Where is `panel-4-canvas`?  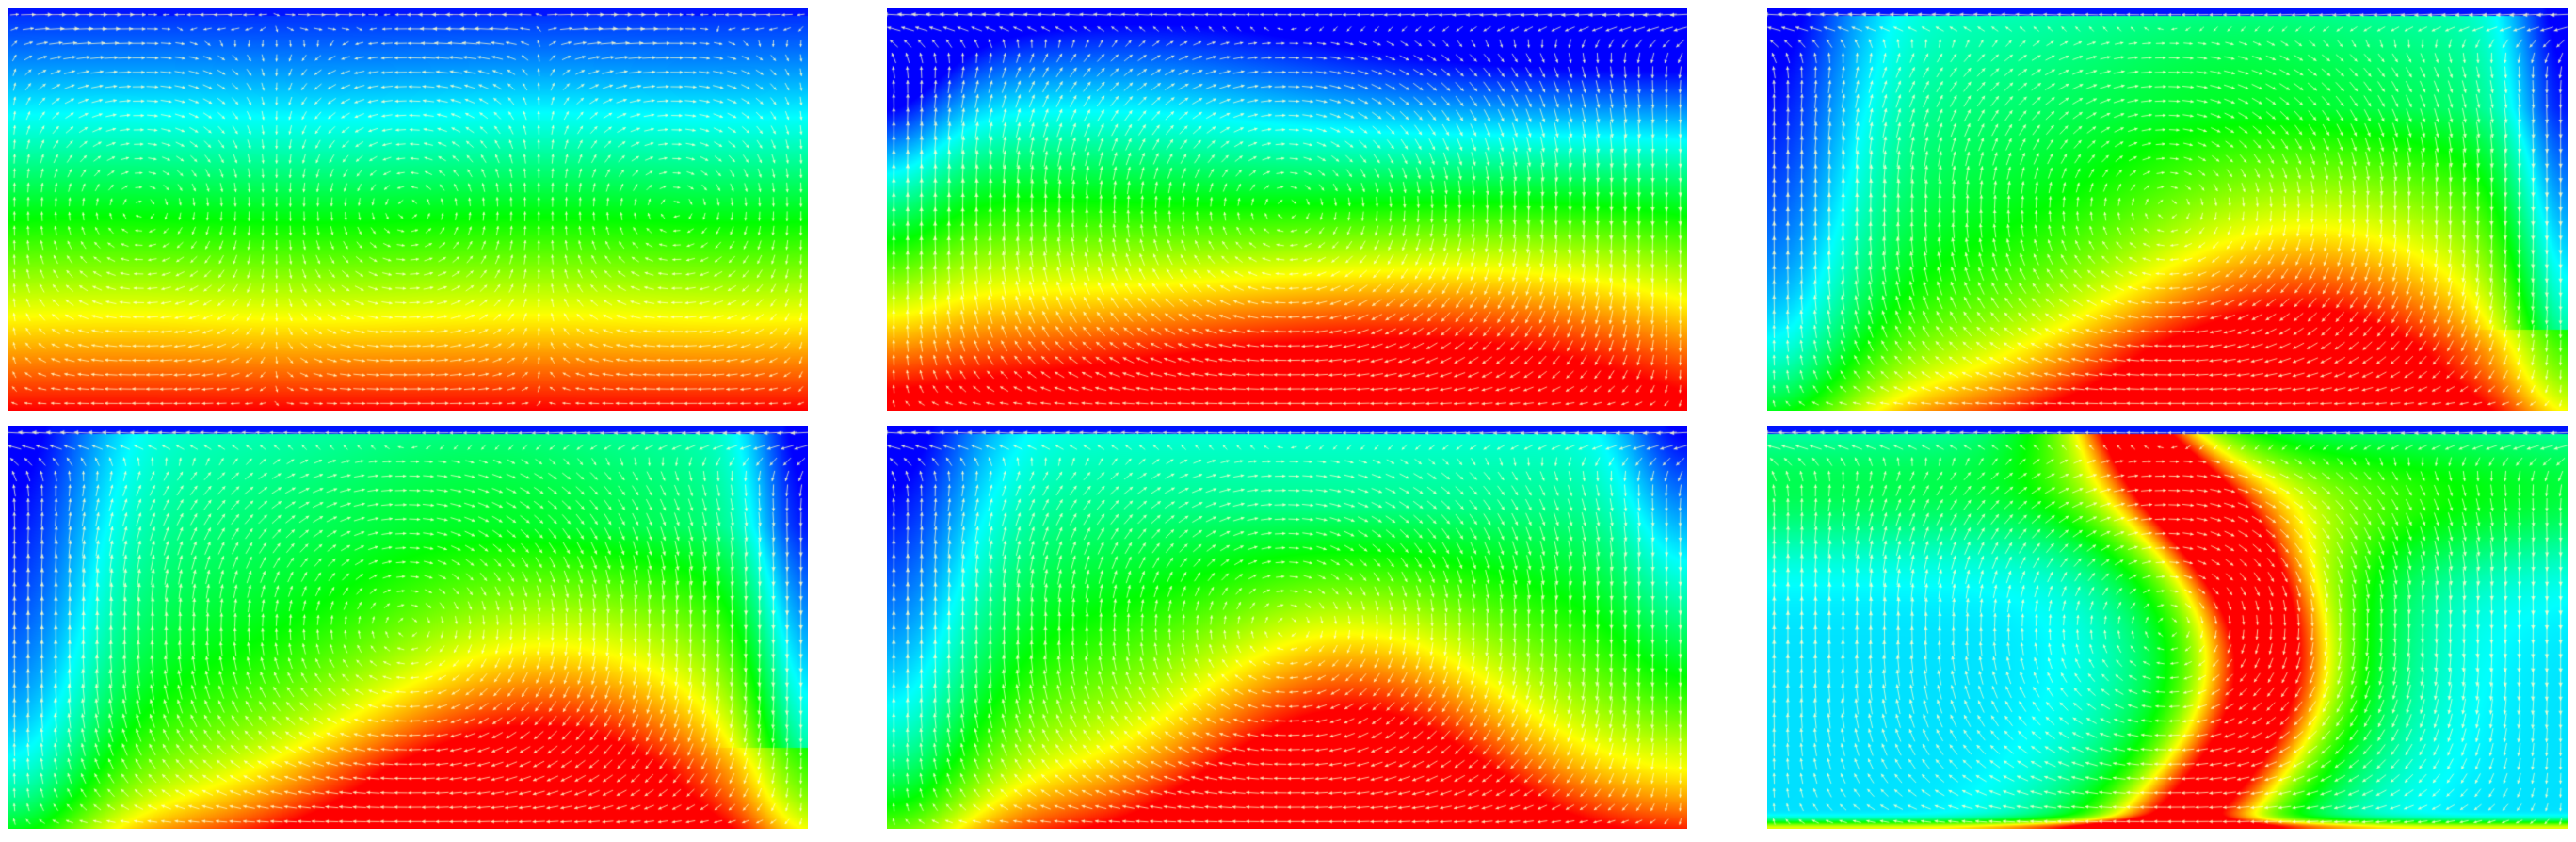 panel-4-canvas is located at coordinates (408, 627).